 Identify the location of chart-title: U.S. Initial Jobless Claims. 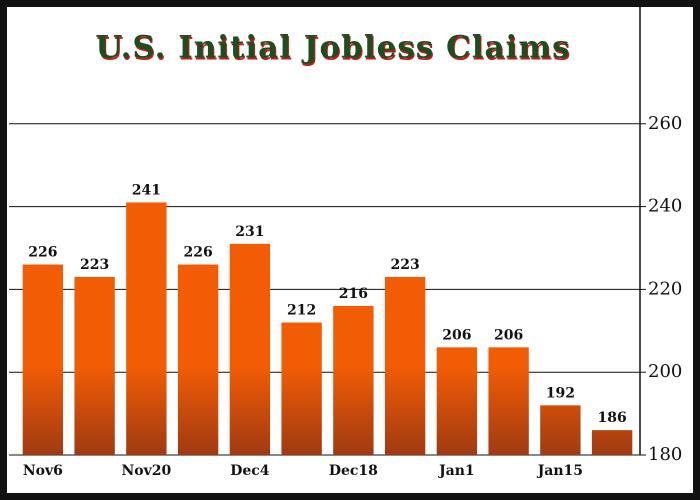
(332, 48).